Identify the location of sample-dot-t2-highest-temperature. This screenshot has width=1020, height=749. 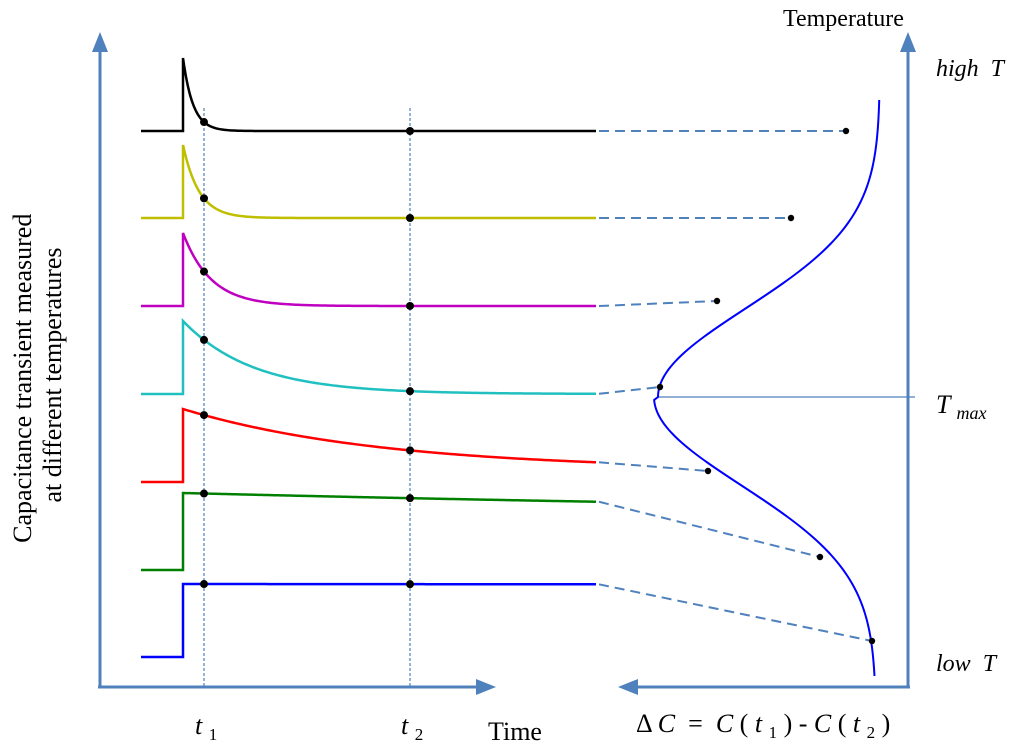
(410, 131).